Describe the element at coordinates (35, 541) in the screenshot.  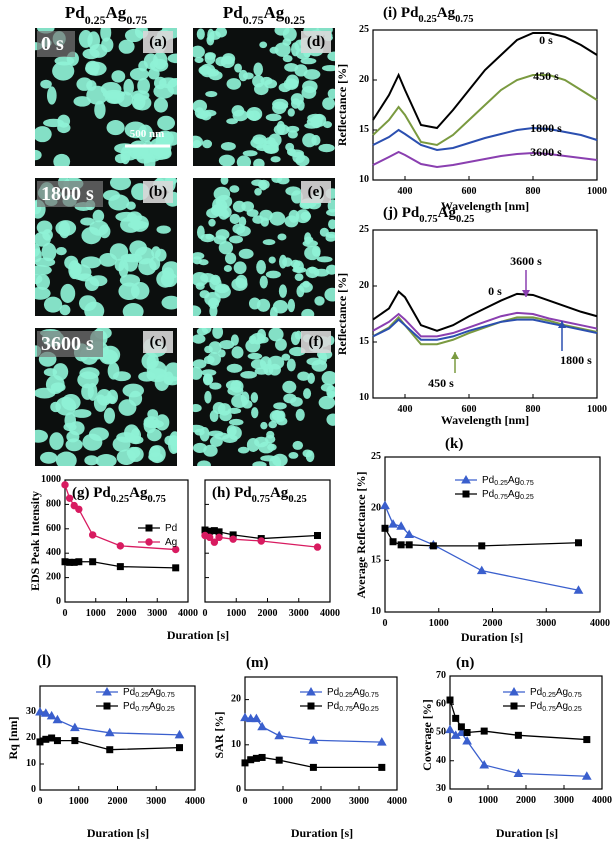
I see `y-axis-label: EDS Peak Intensity` at that location.